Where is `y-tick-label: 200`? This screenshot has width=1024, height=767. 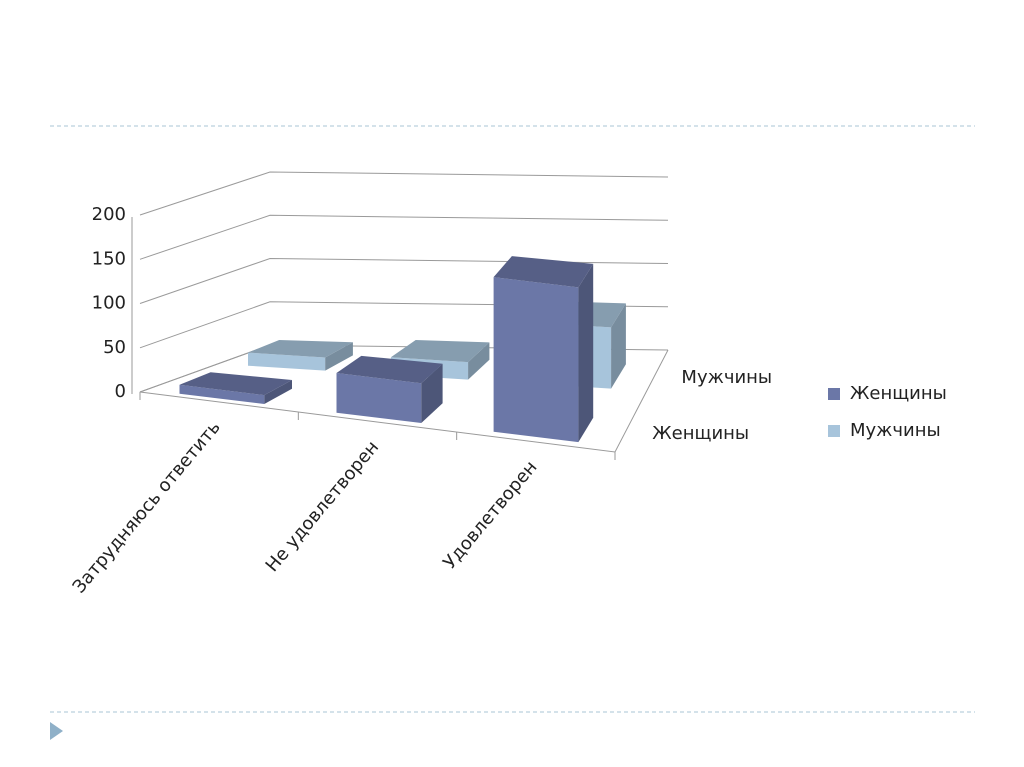
y-tick-label: 200 is located at coordinates (109, 214).